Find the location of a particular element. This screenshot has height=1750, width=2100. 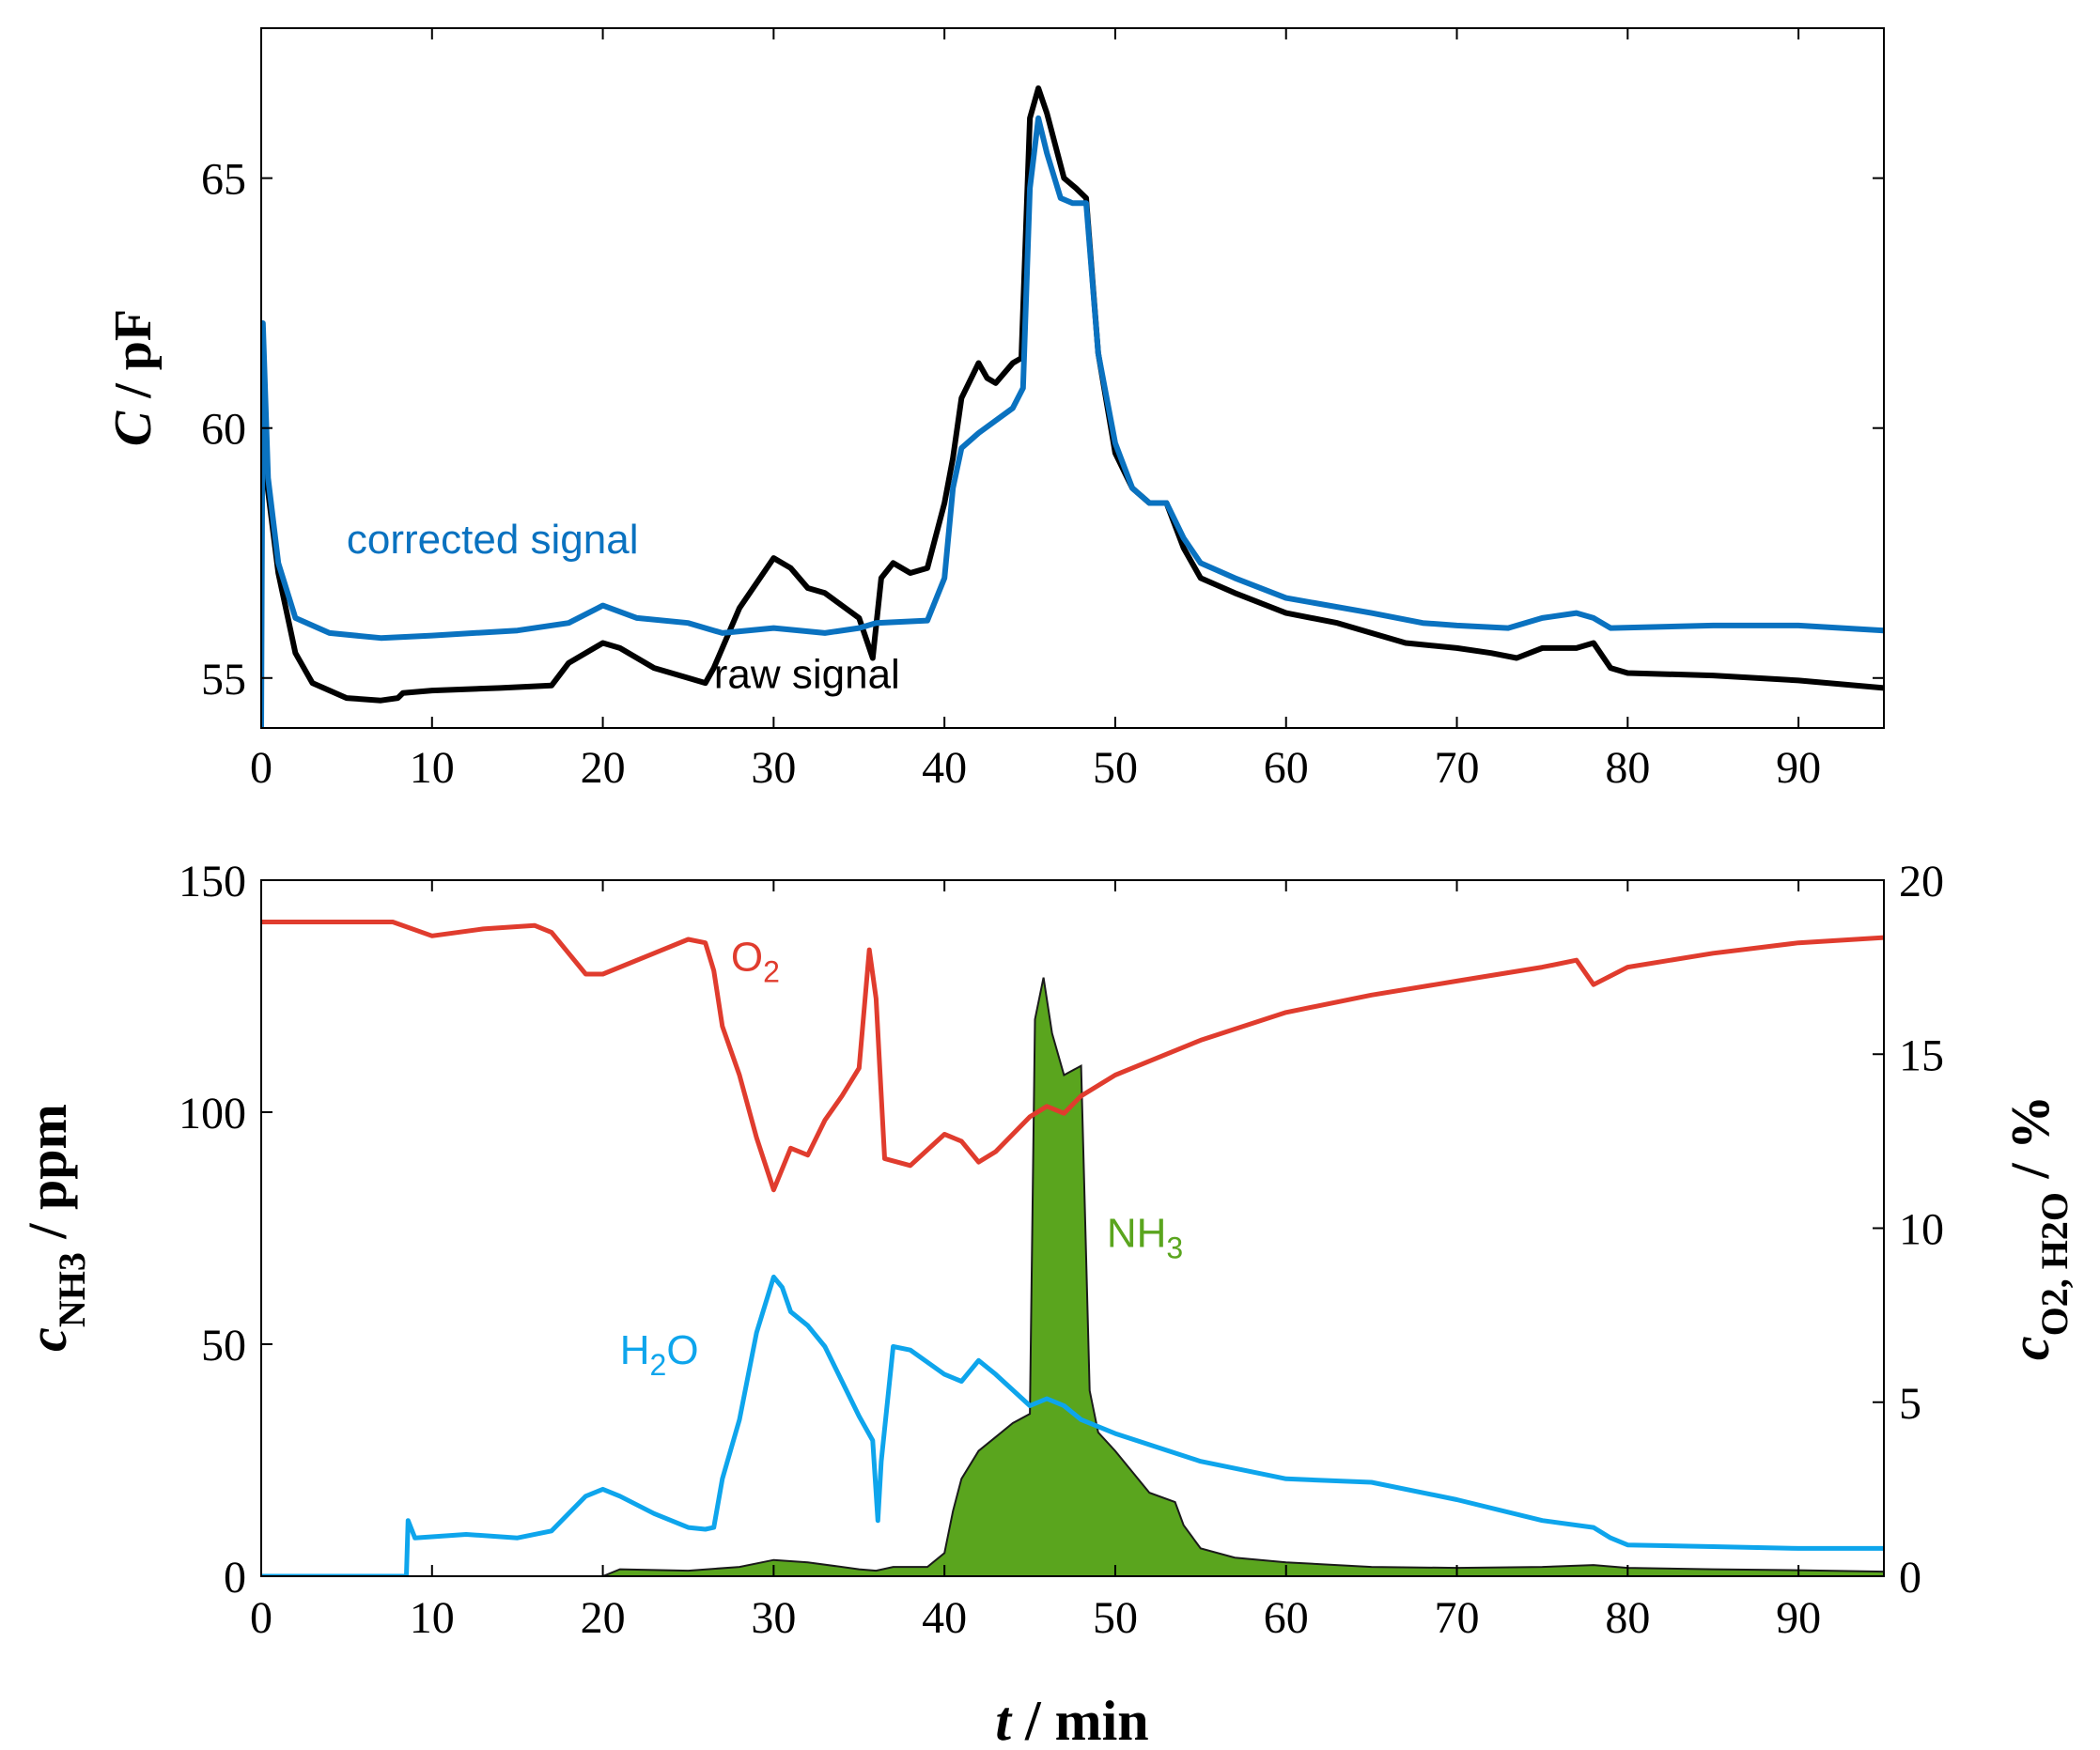

right-y-tick-label: 15 is located at coordinates (1921, 1055).